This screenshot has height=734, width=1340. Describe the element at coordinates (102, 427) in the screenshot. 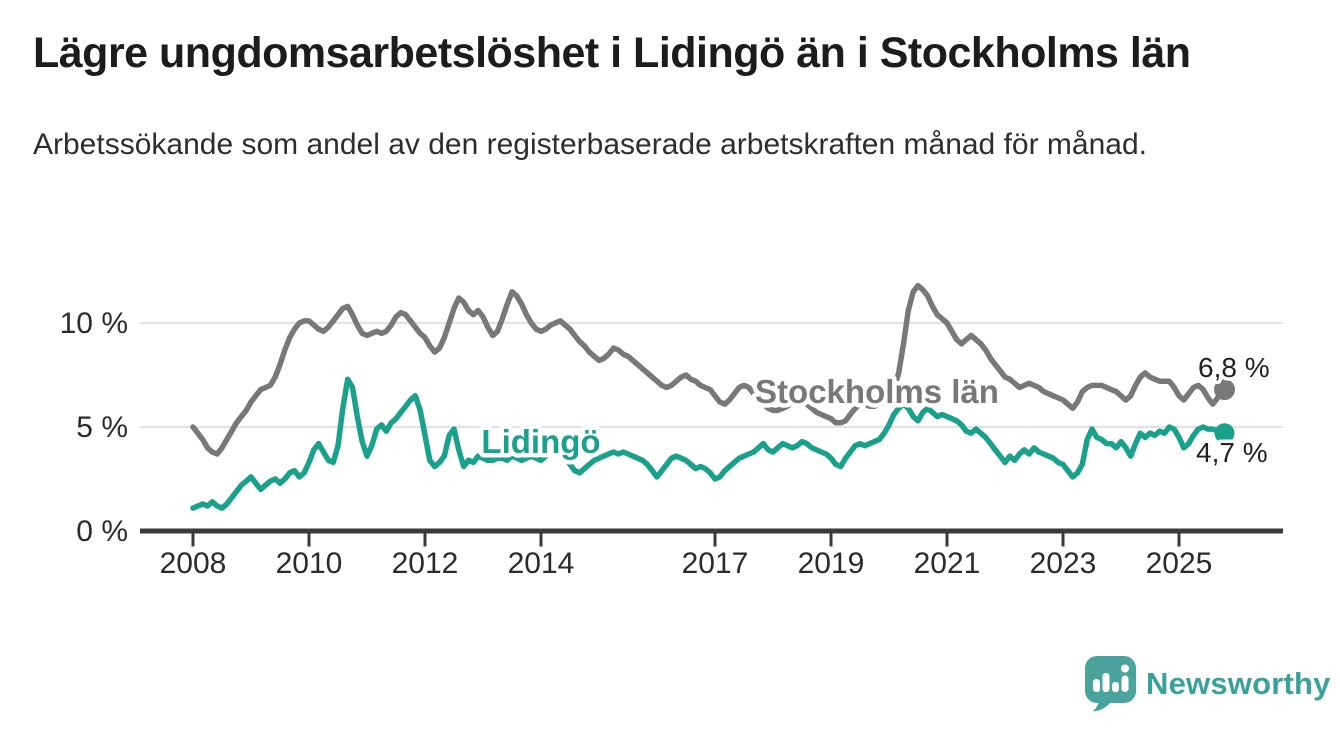

I see `y-axis-label: 5 %` at that location.